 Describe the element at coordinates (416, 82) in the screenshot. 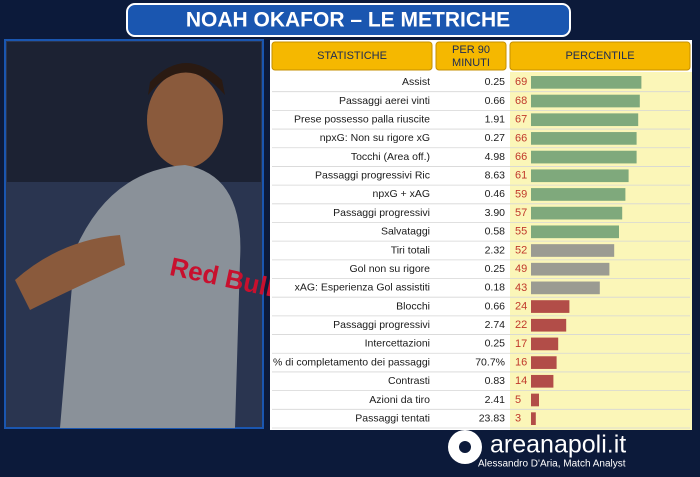

I see `stat-label: Assist` at that location.